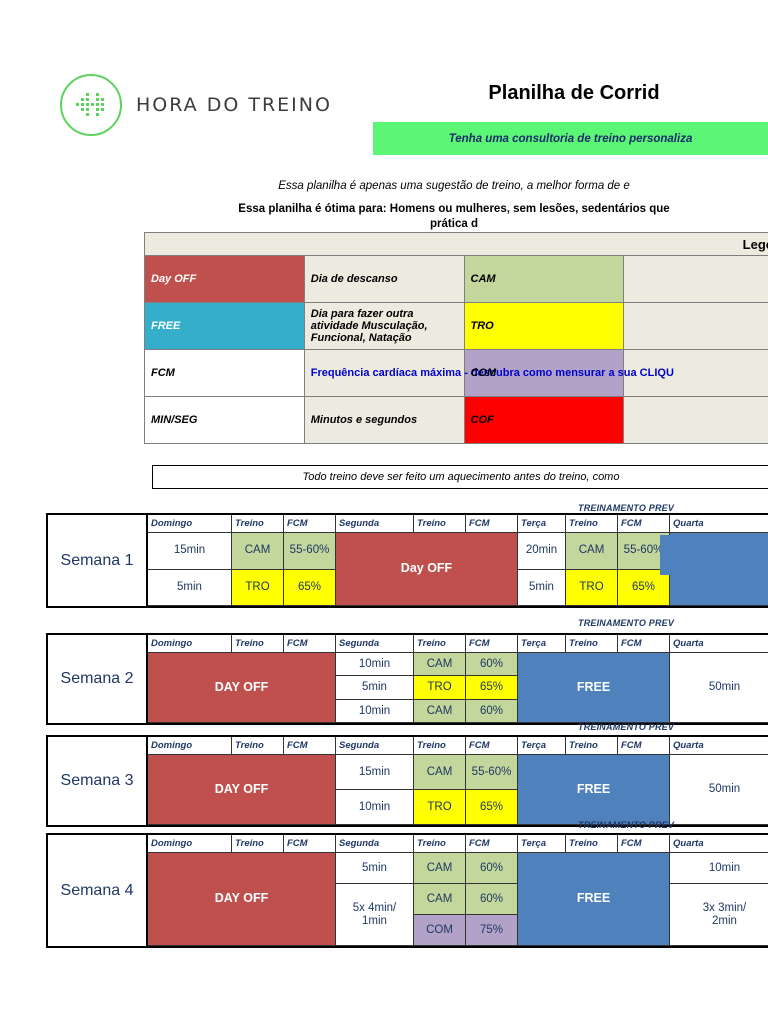 This screenshot has width=768, height=1024. I want to click on quarta-time-cell: 3x 3min/ 2min, so click(719, 915).